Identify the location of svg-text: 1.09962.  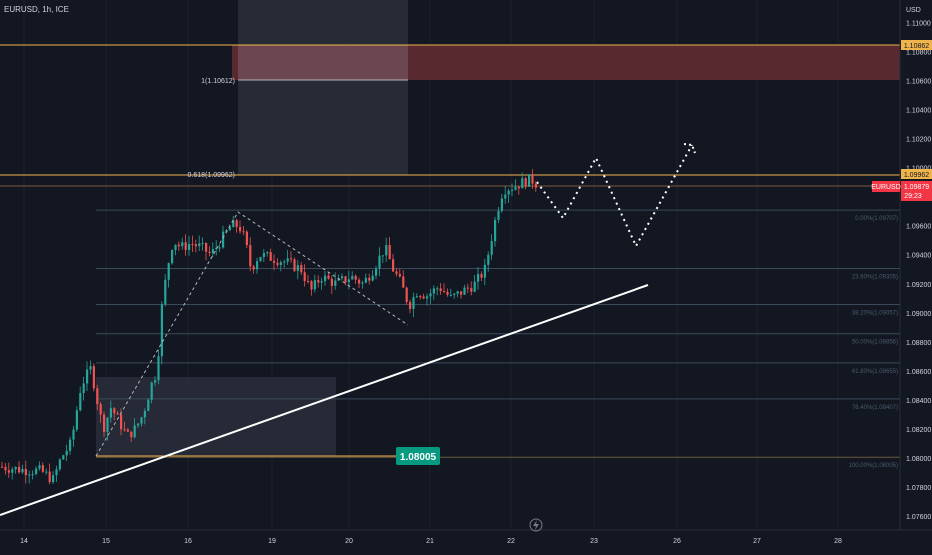
(916, 175).